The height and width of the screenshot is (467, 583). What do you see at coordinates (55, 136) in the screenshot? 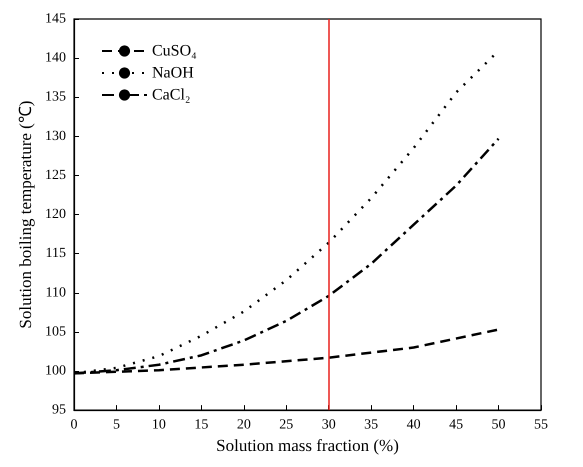
I see `y-tick-label: 130` at bounding box center [55, 136].